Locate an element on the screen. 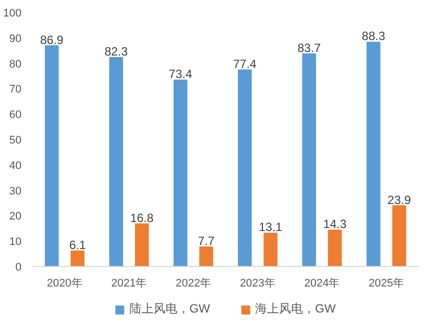 This screenshot has height=332, width=432. data-label: 77.4 is located at coordinates (245, 63).